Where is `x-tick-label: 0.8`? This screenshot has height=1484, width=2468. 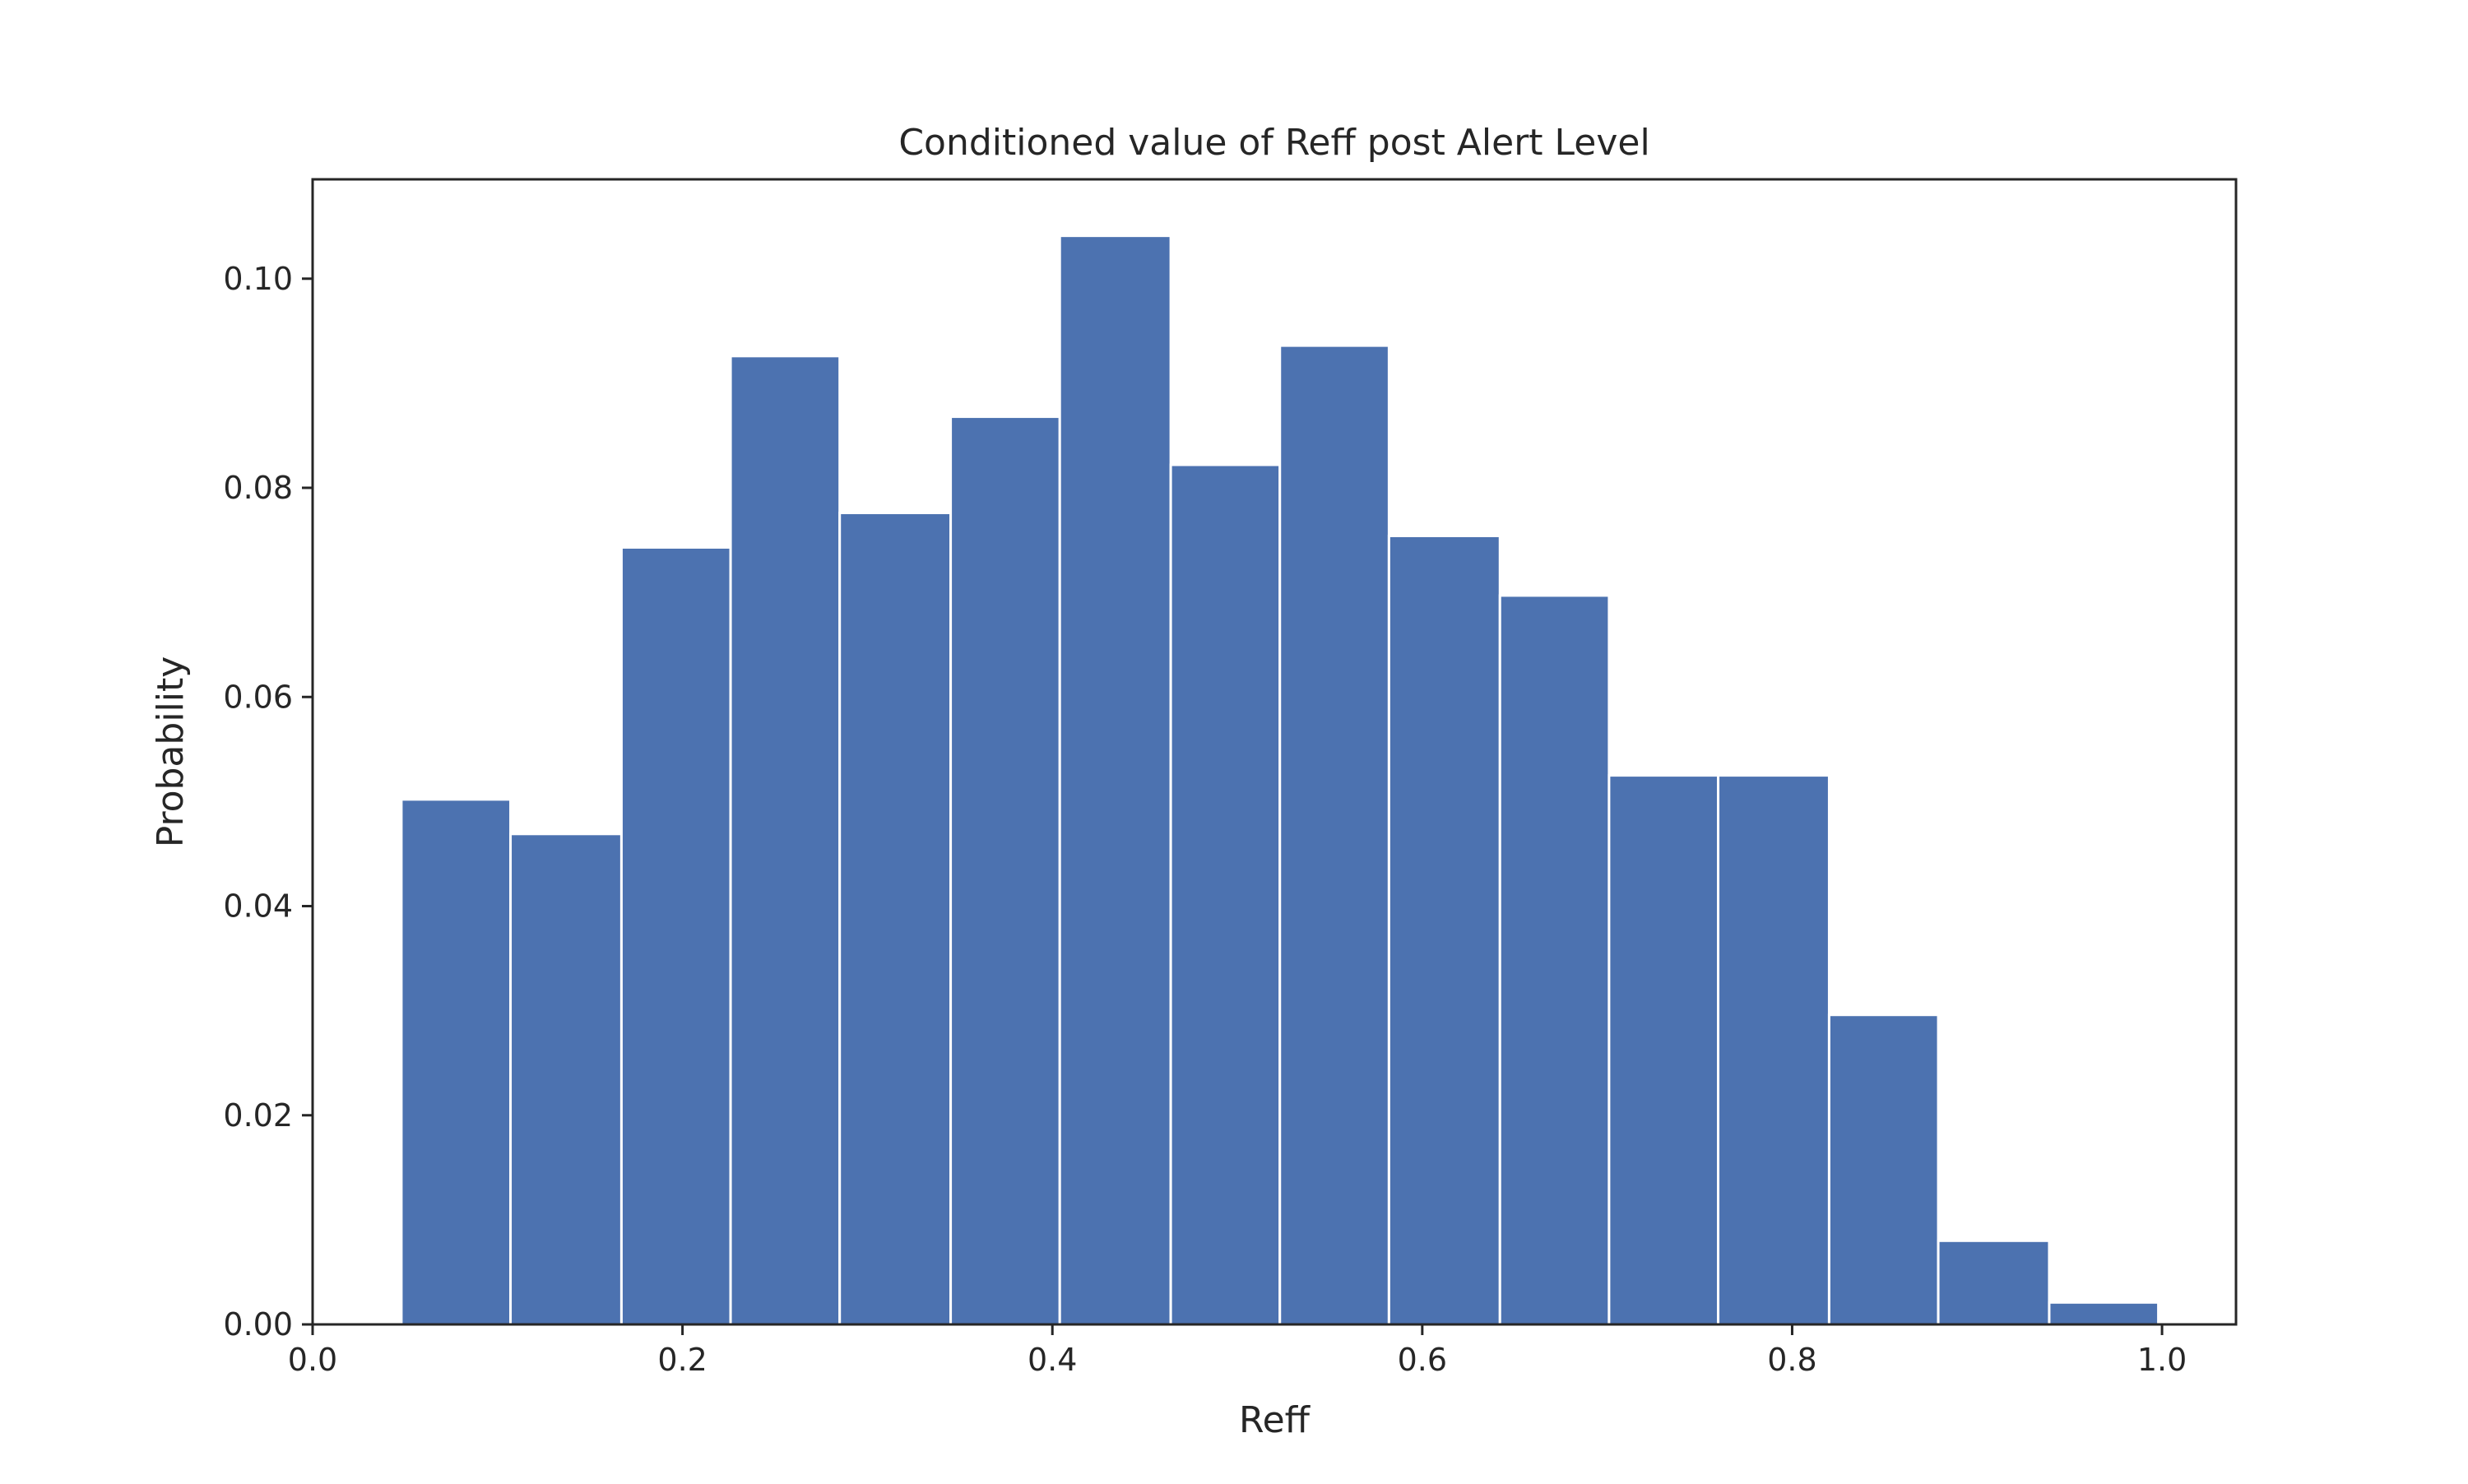 x-tick-label: 0.8 is located at coordinates (1791, 1360).